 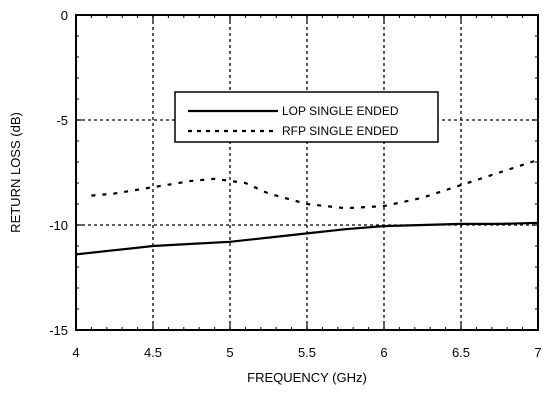 I want to click on legend-label-rfp: RFP SINGLE ENDED, so click(x=340, y=131).